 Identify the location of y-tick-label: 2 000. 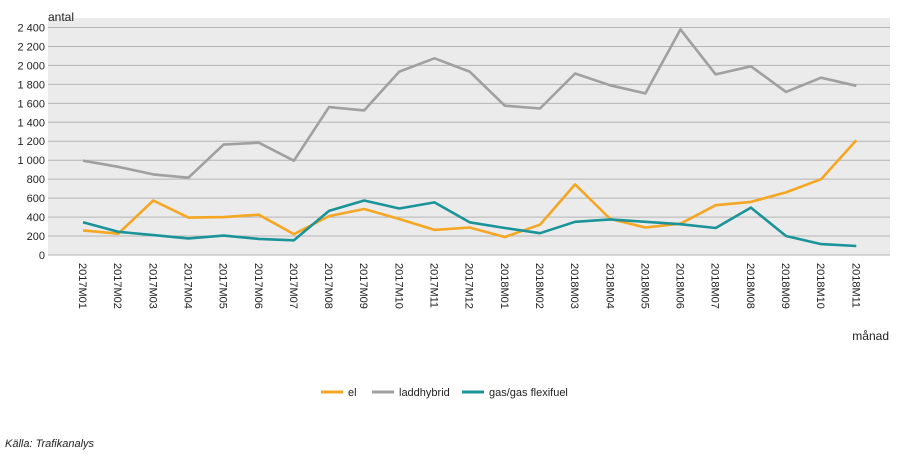
(31, 66).